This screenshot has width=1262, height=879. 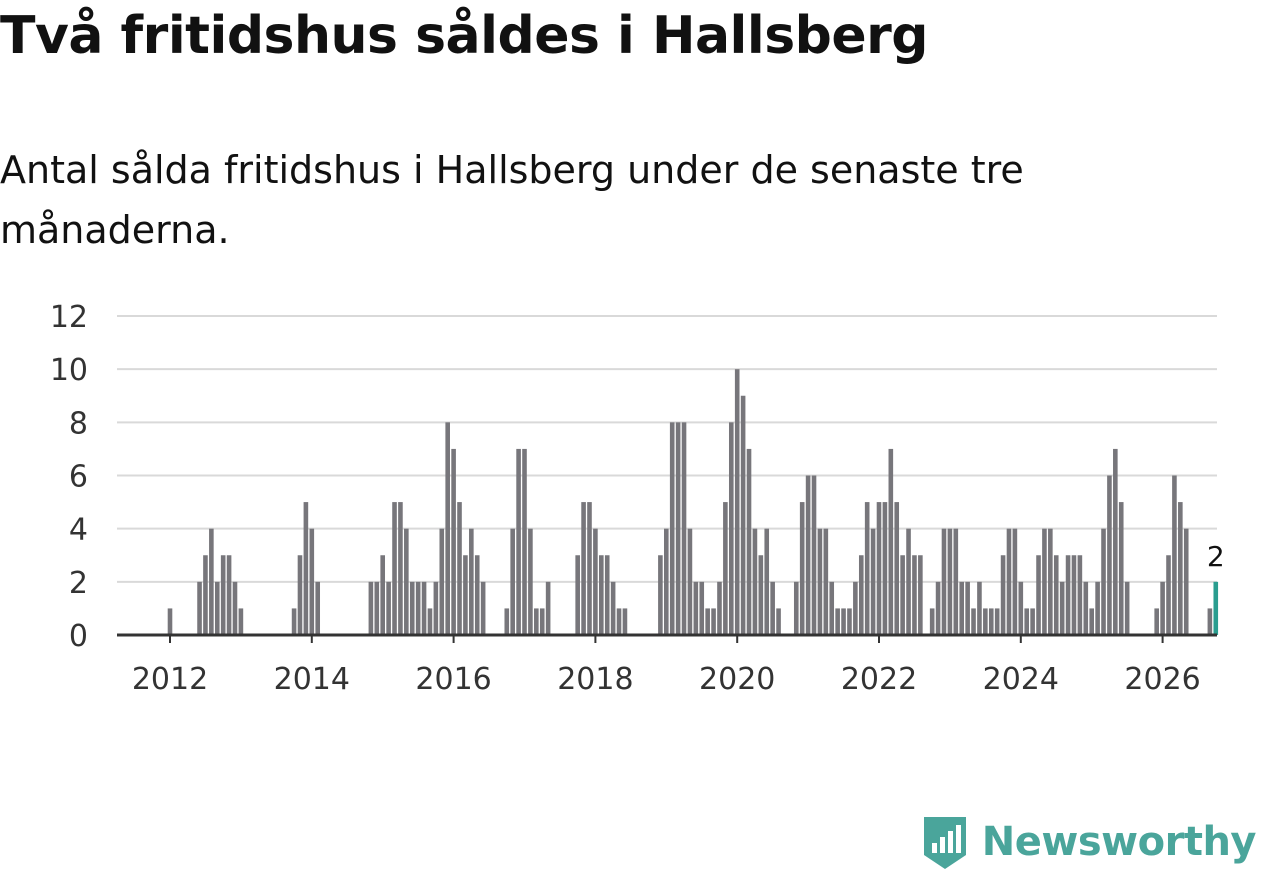 I want to click on x-tick-label: 2014, so click(x=312, y=679).